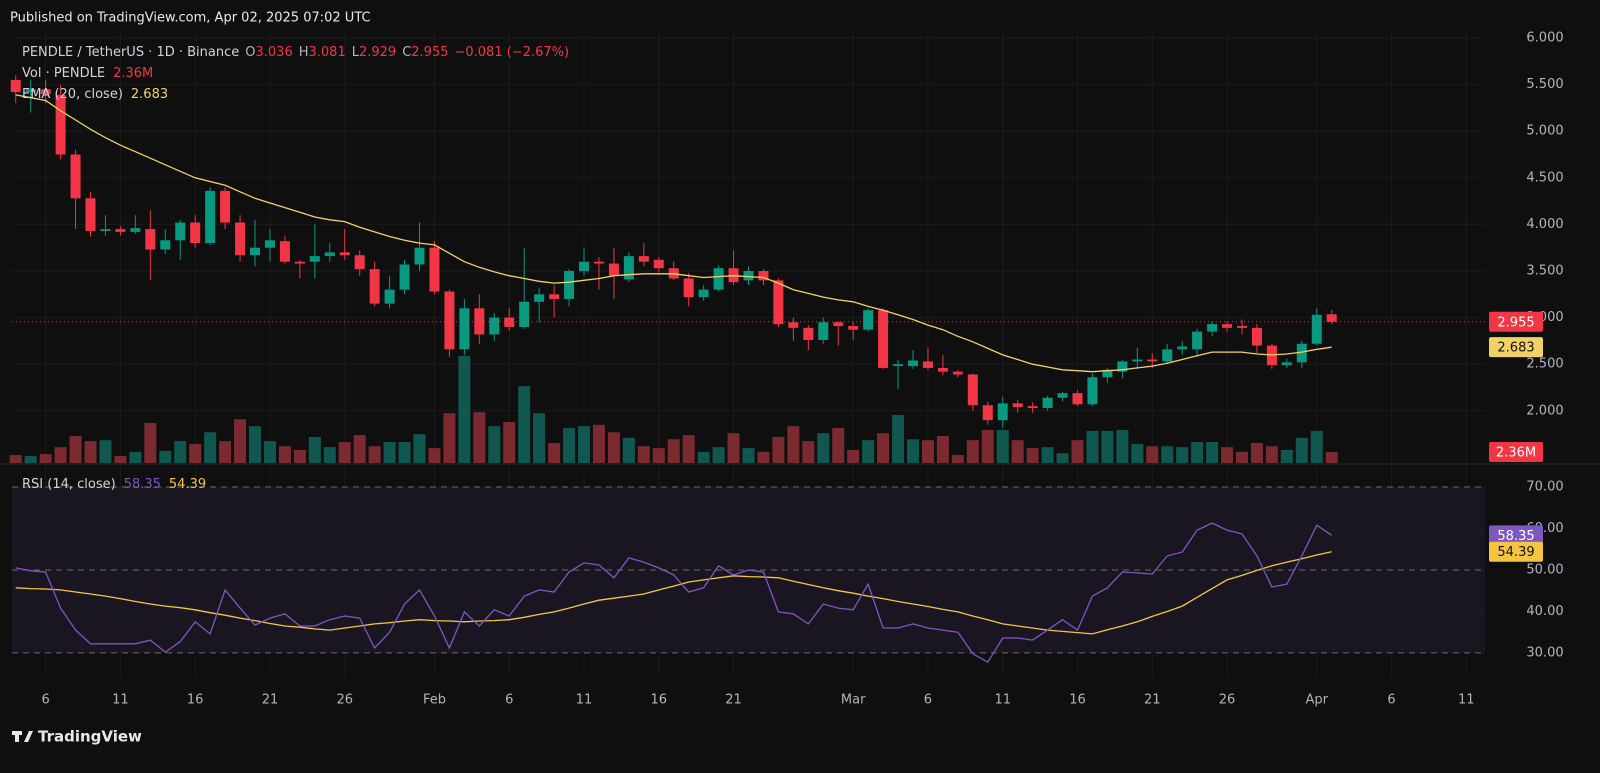  I want to click on low-letter: L, so click(356, 52).